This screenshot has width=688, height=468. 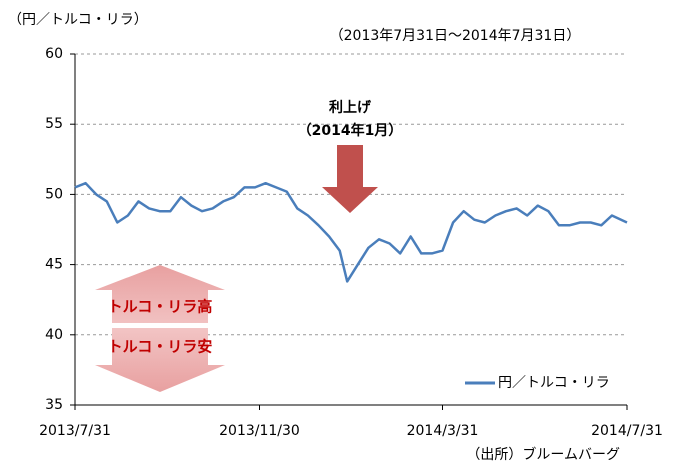 I want to click on y-tick-label: 35, so click(x=54, y=405).